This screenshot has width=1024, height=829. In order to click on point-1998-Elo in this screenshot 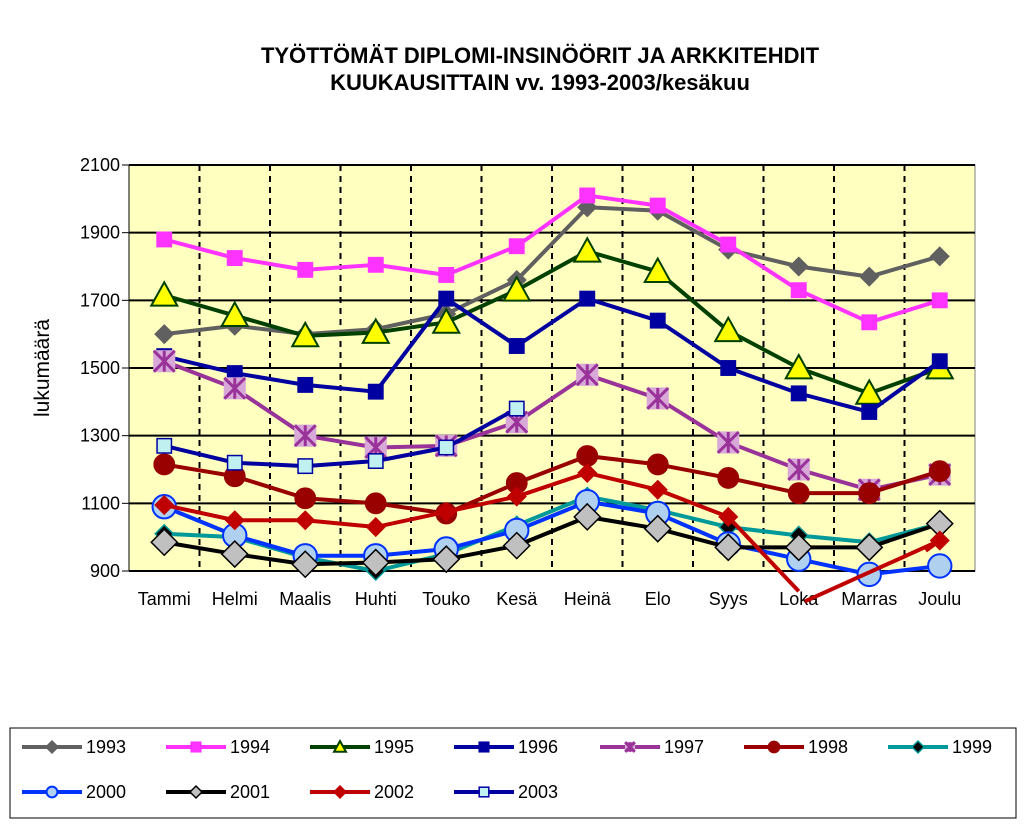, I will do `click(657, 464)`.